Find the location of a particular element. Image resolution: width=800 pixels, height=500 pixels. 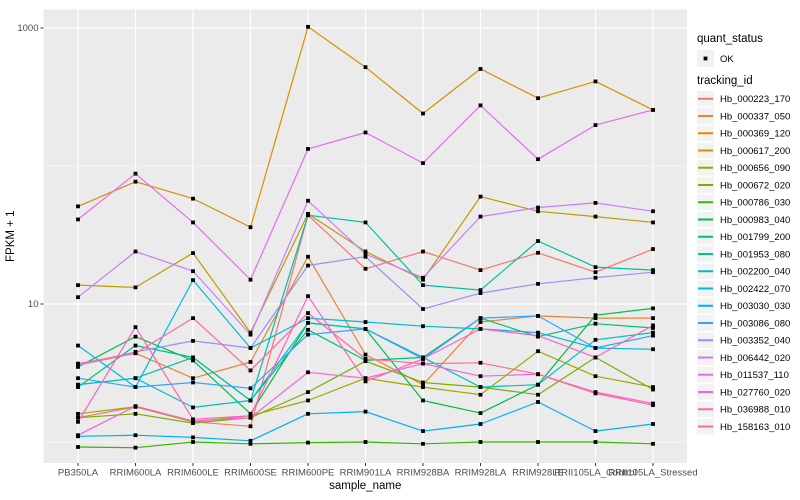

legend-label-tracking-id: Hb_000337_050 is located at coordinates (755, 116).